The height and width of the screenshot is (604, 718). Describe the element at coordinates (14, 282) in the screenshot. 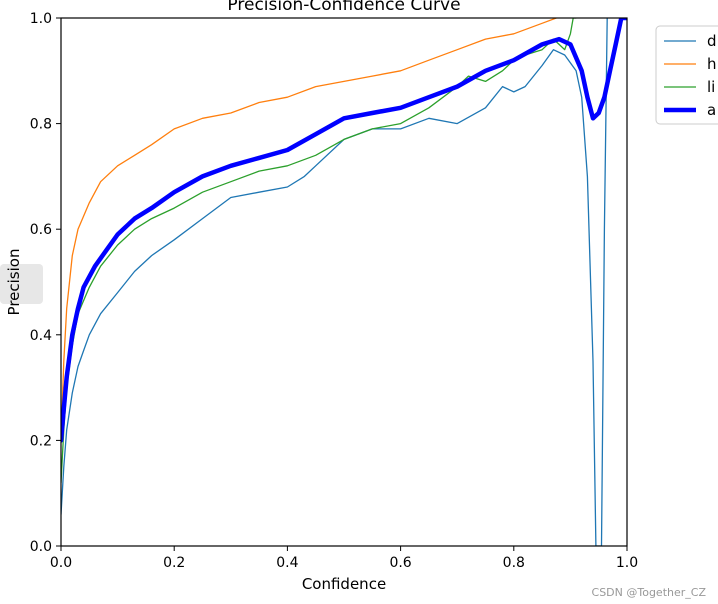

I see `y-axis-label: Precision` at that location.